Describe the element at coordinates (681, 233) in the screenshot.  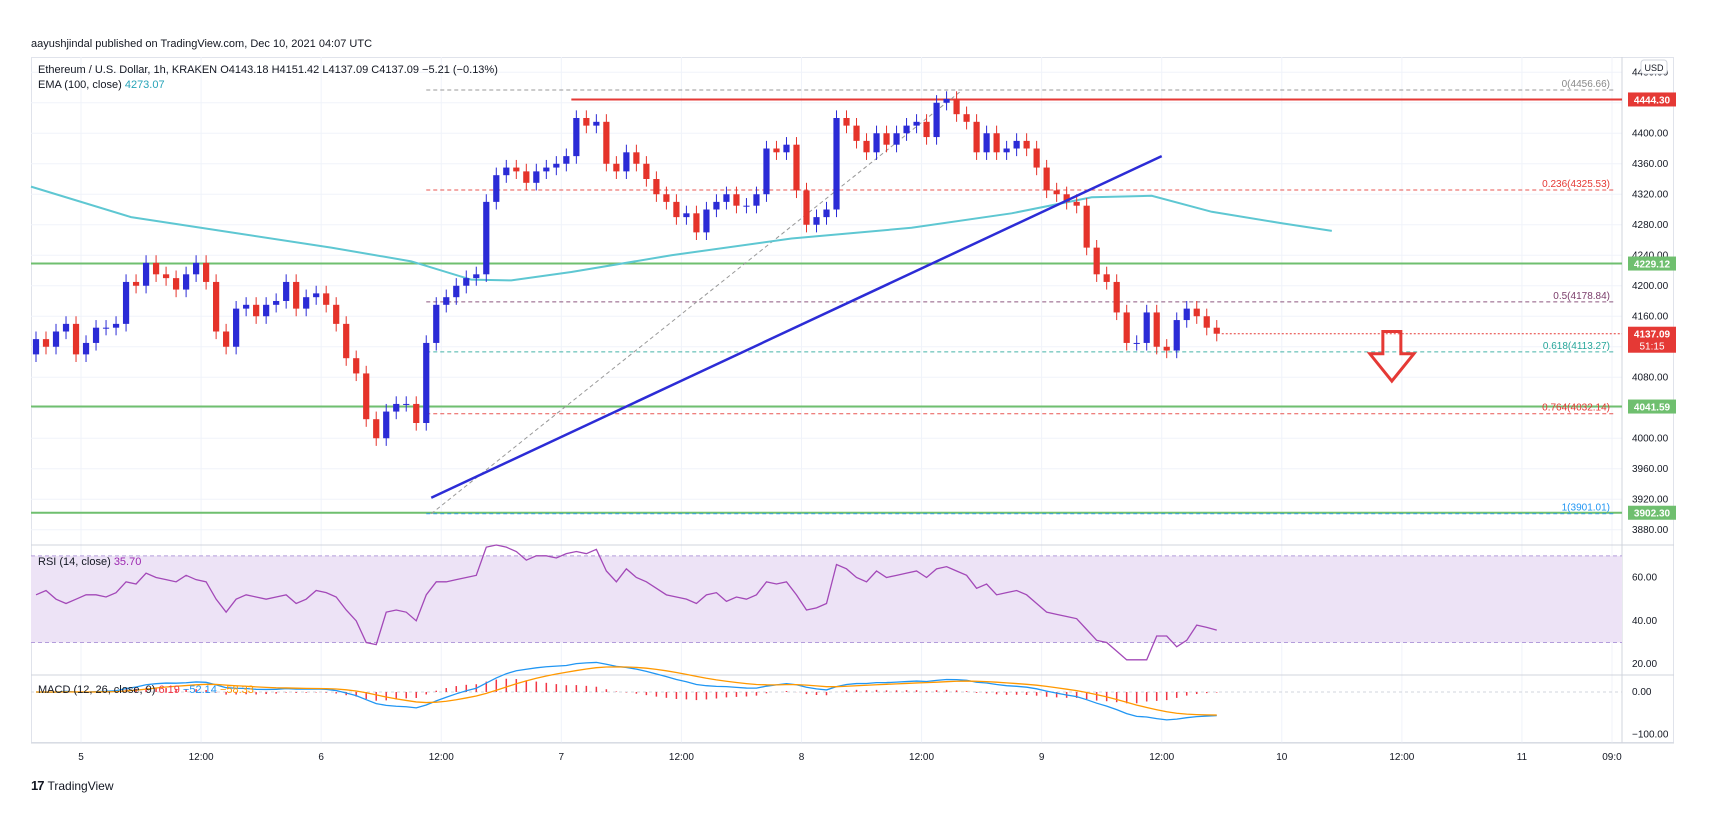
I see `ema-line` at that location.